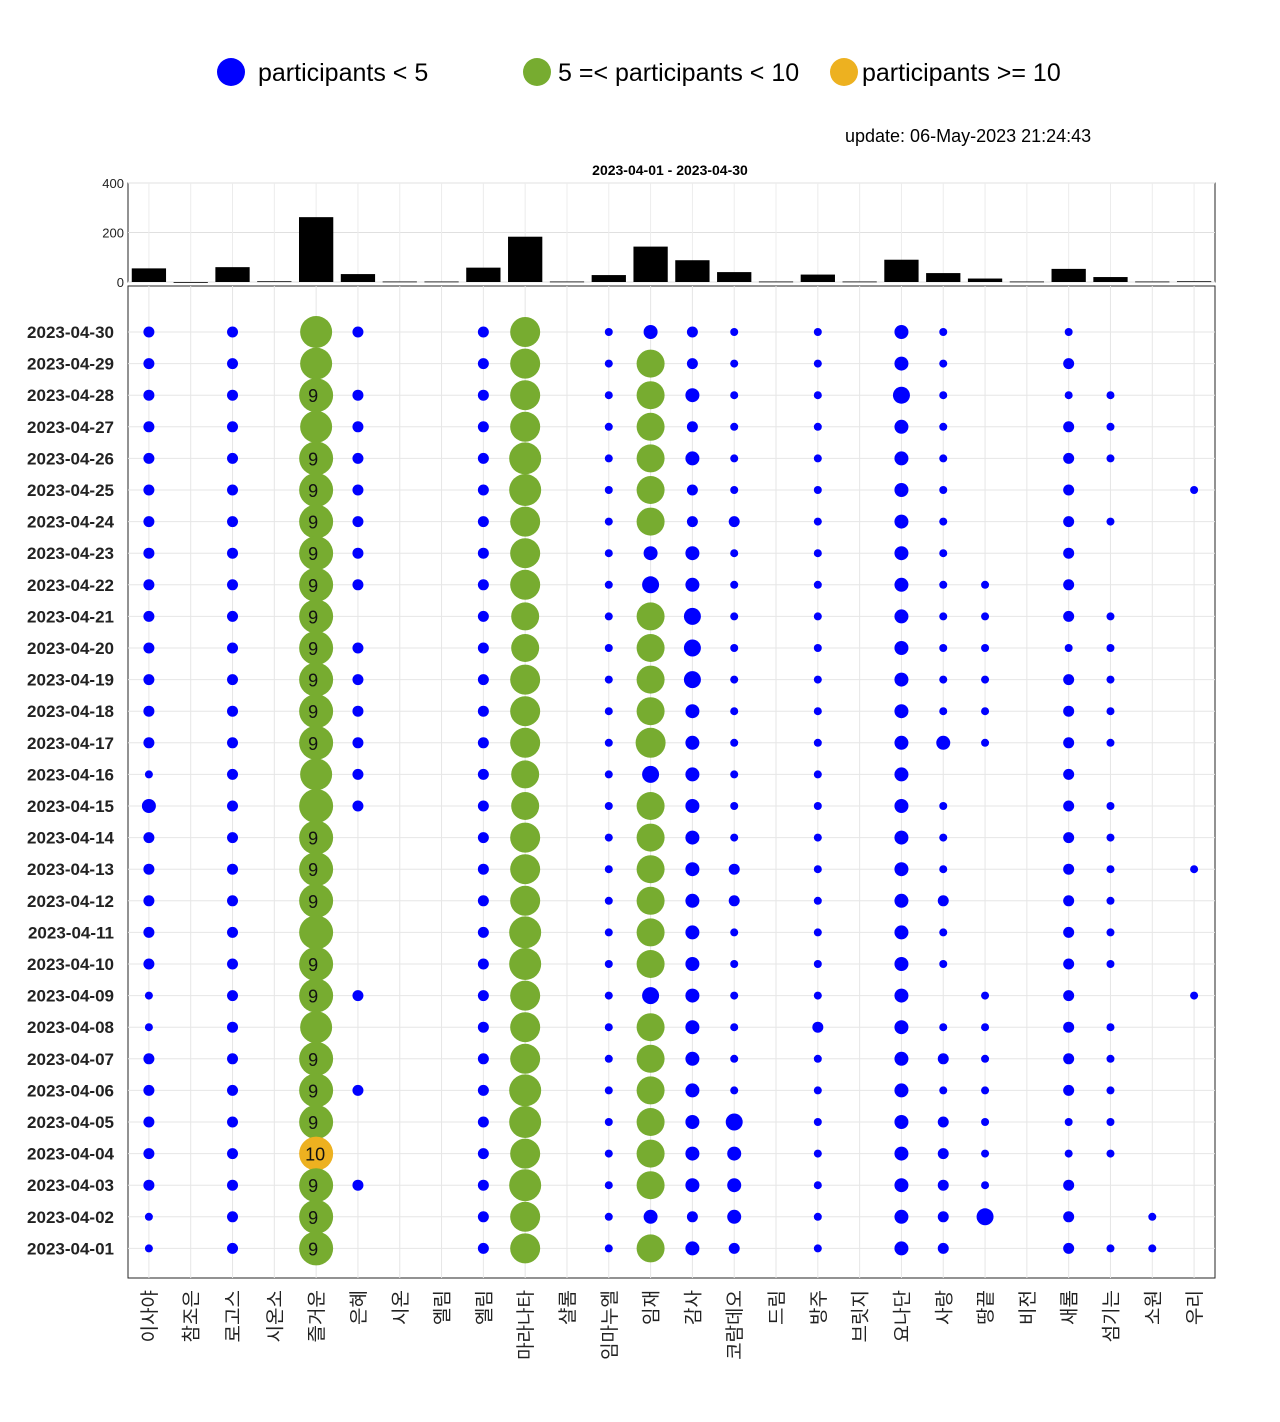  I want to click on date-label: 2023-04-15, so click(70, 806).